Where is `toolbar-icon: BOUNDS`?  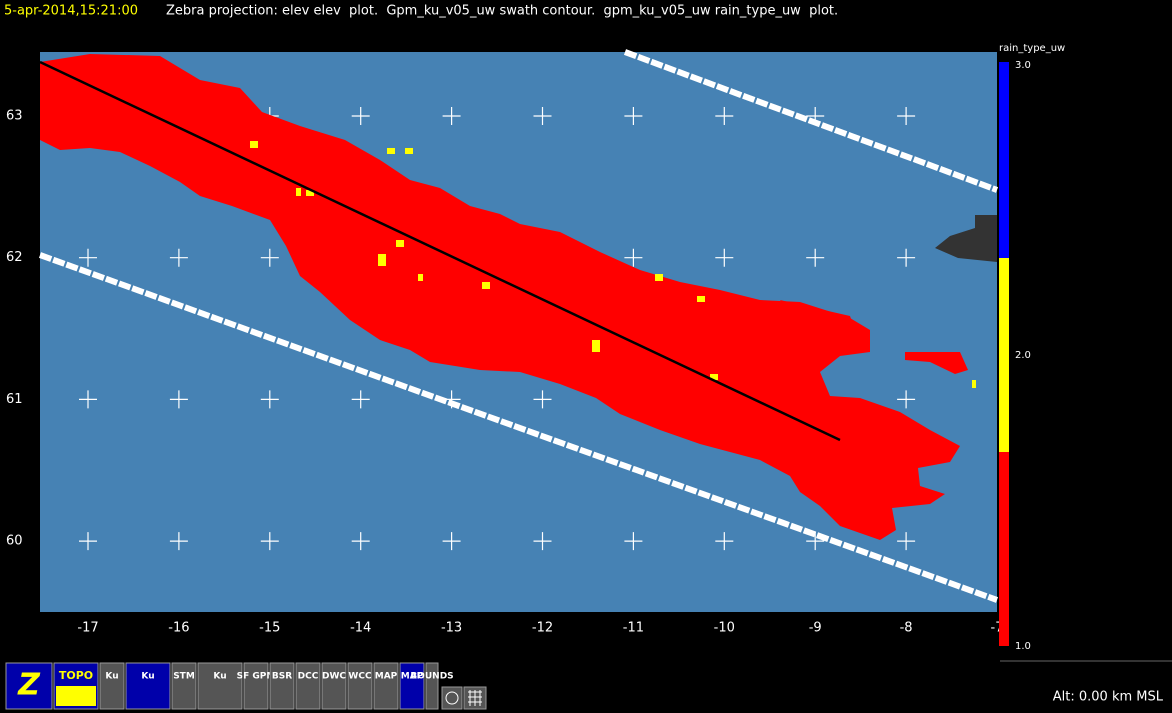
toolbar-icon: BOUNDS is located at coordinates (432, 686).